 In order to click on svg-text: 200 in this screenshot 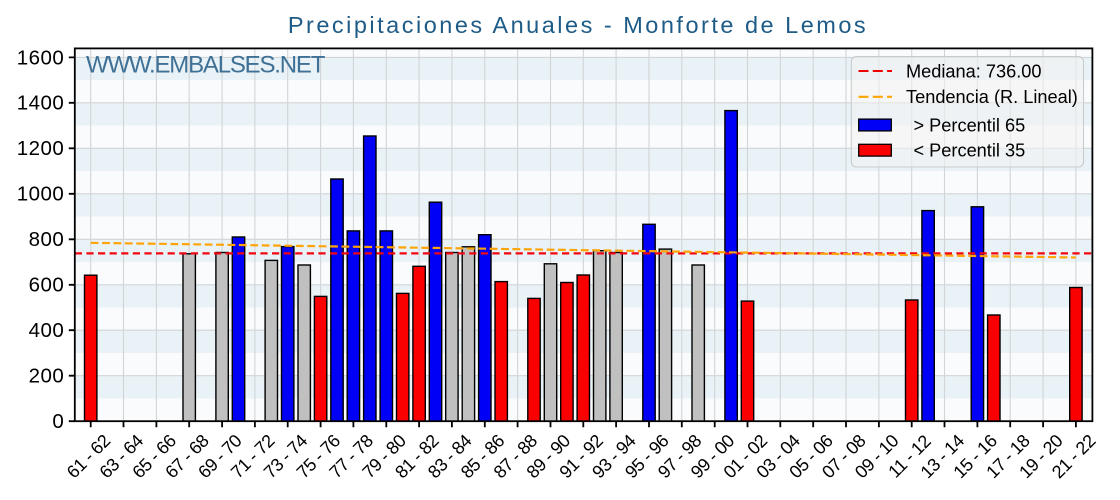, I will do `click(47, 376)`.